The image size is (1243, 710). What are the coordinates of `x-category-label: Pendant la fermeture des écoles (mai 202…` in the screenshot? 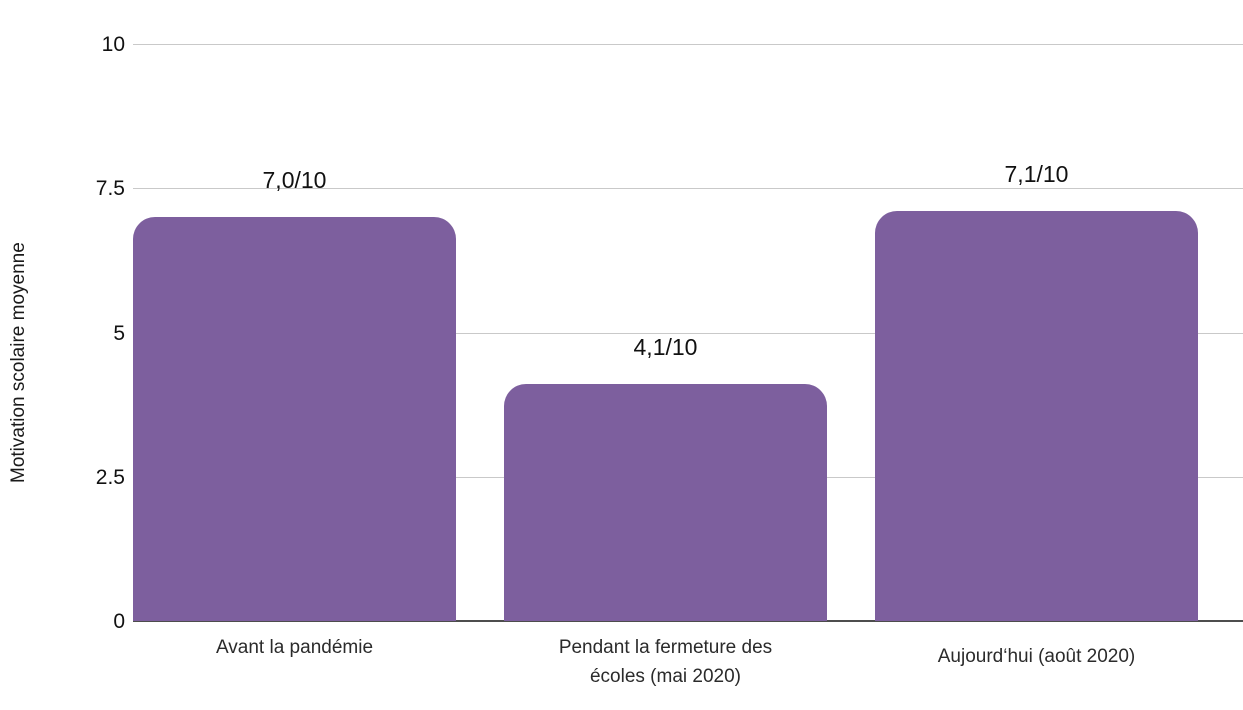 It's located at (665, 662).